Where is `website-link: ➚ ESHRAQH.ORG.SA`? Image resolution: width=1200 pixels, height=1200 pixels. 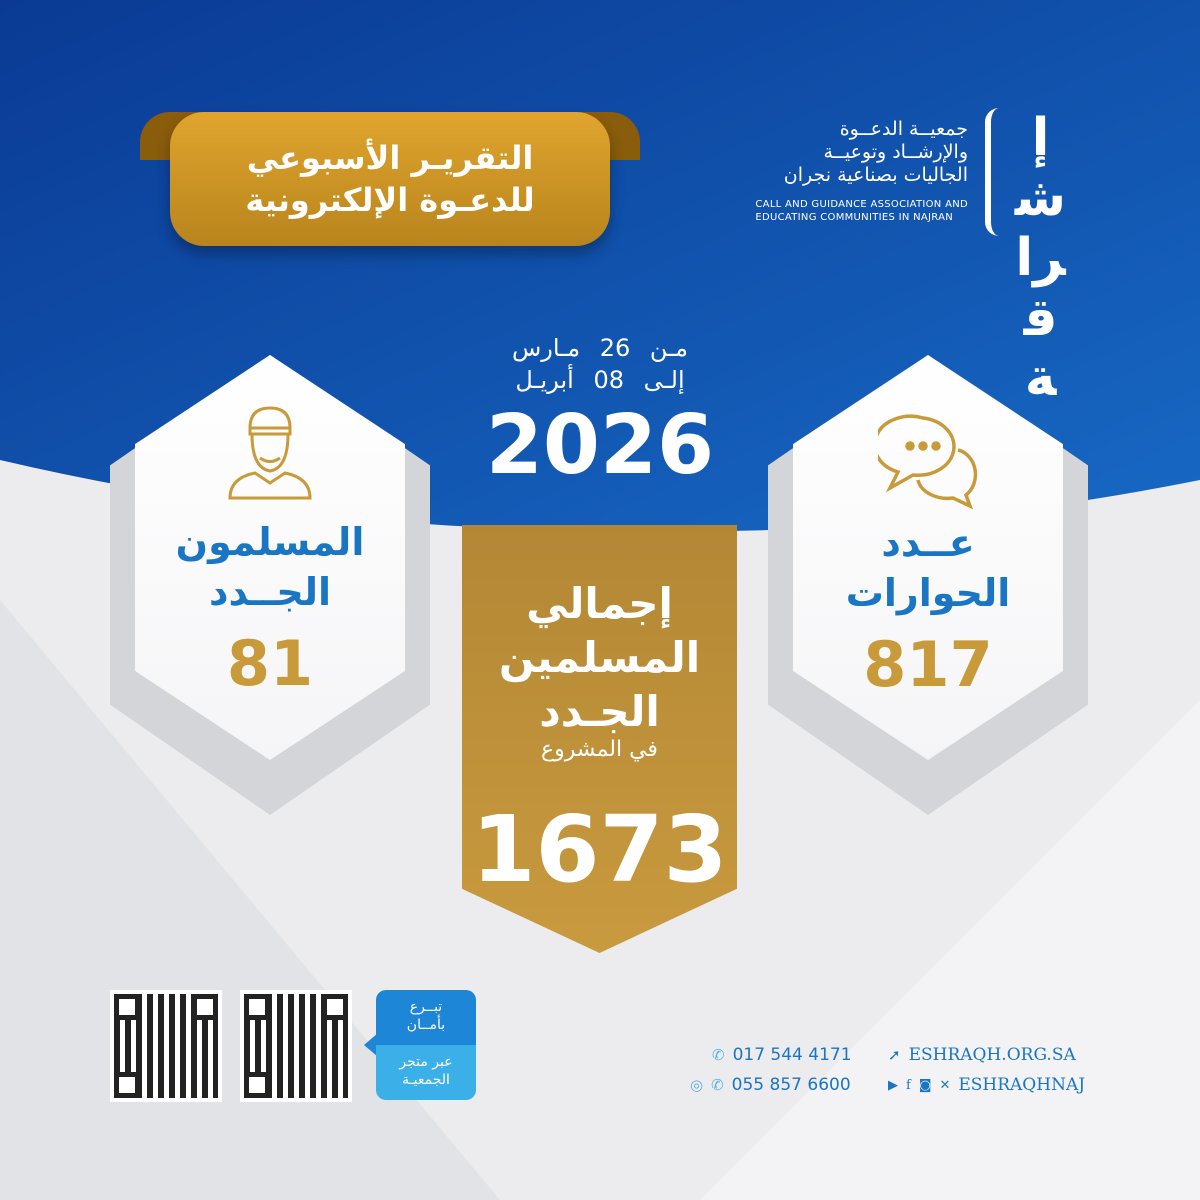
website-link: ➚ ESHRAQH.ORG.SA is located at coordinates (982, 1055).